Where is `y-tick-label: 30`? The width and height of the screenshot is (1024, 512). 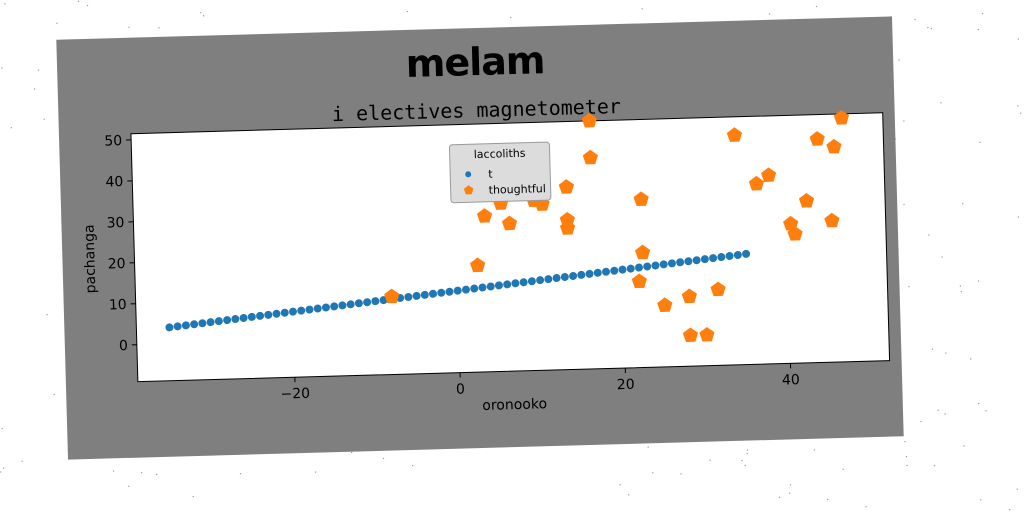
y-tick-label: 30 is located at coordinates (115, 223).